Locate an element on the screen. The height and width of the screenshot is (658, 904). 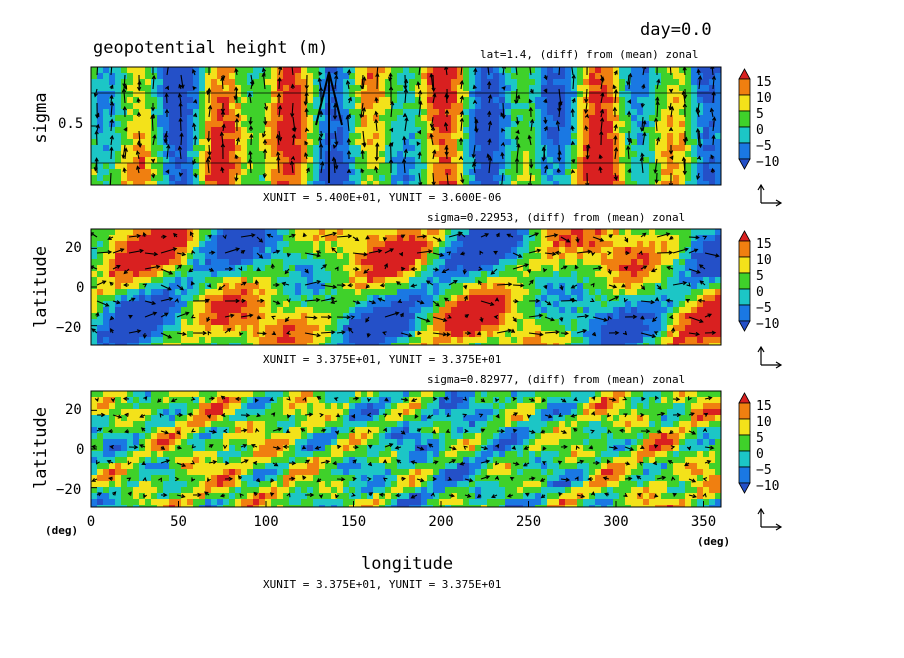
x-tick-label: 250 is located at coordinates (528, 522).